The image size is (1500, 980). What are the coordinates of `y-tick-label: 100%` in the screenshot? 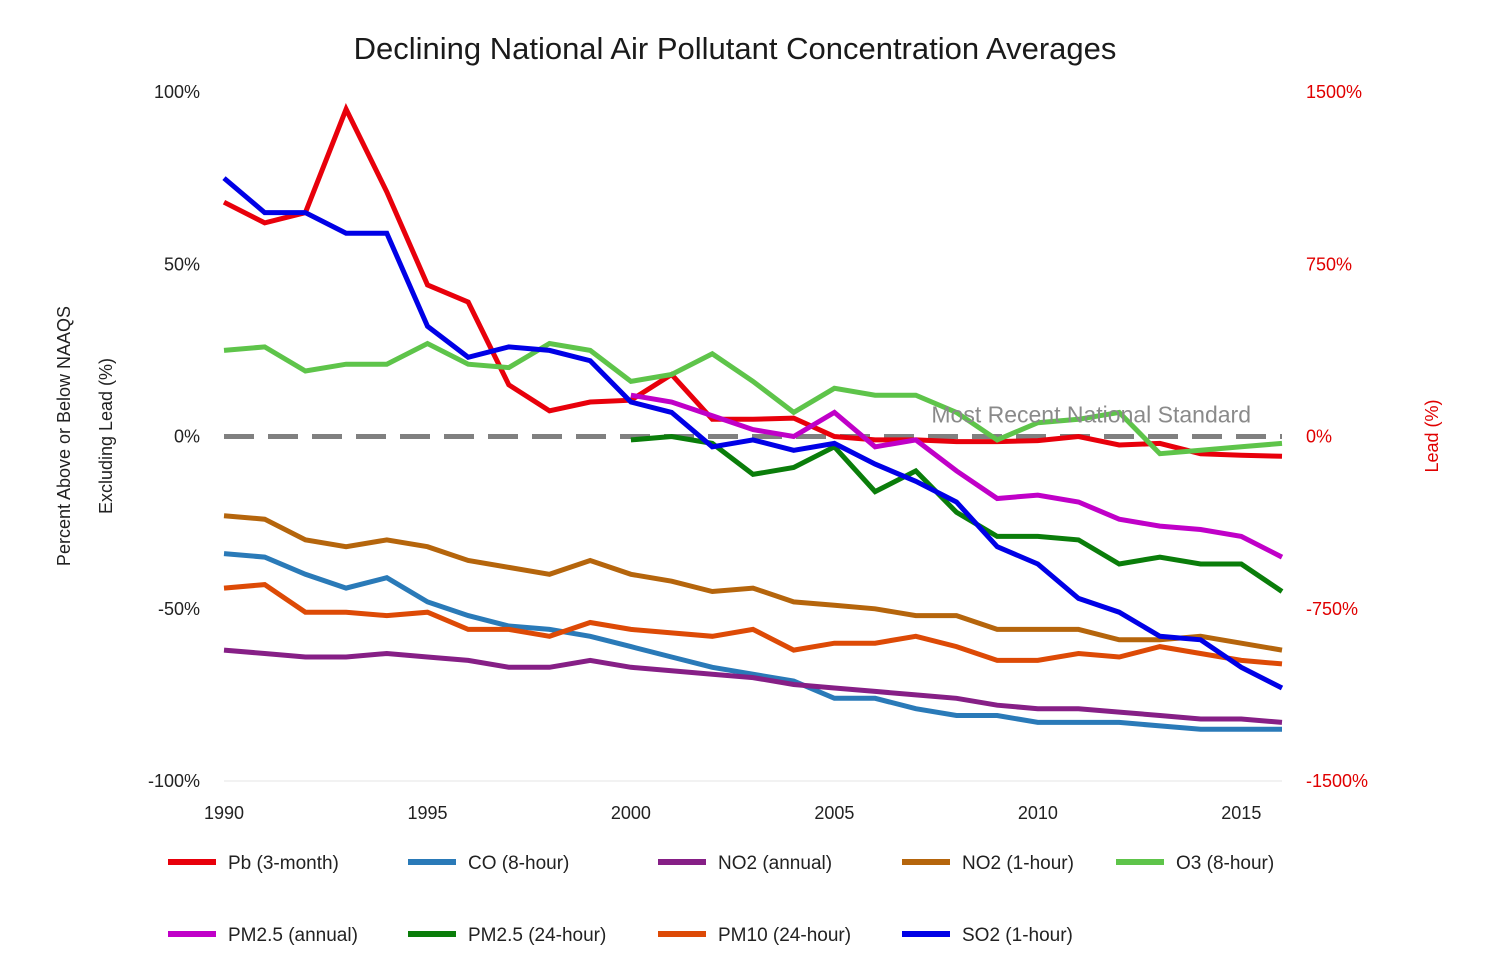 It's located at (177, 92).